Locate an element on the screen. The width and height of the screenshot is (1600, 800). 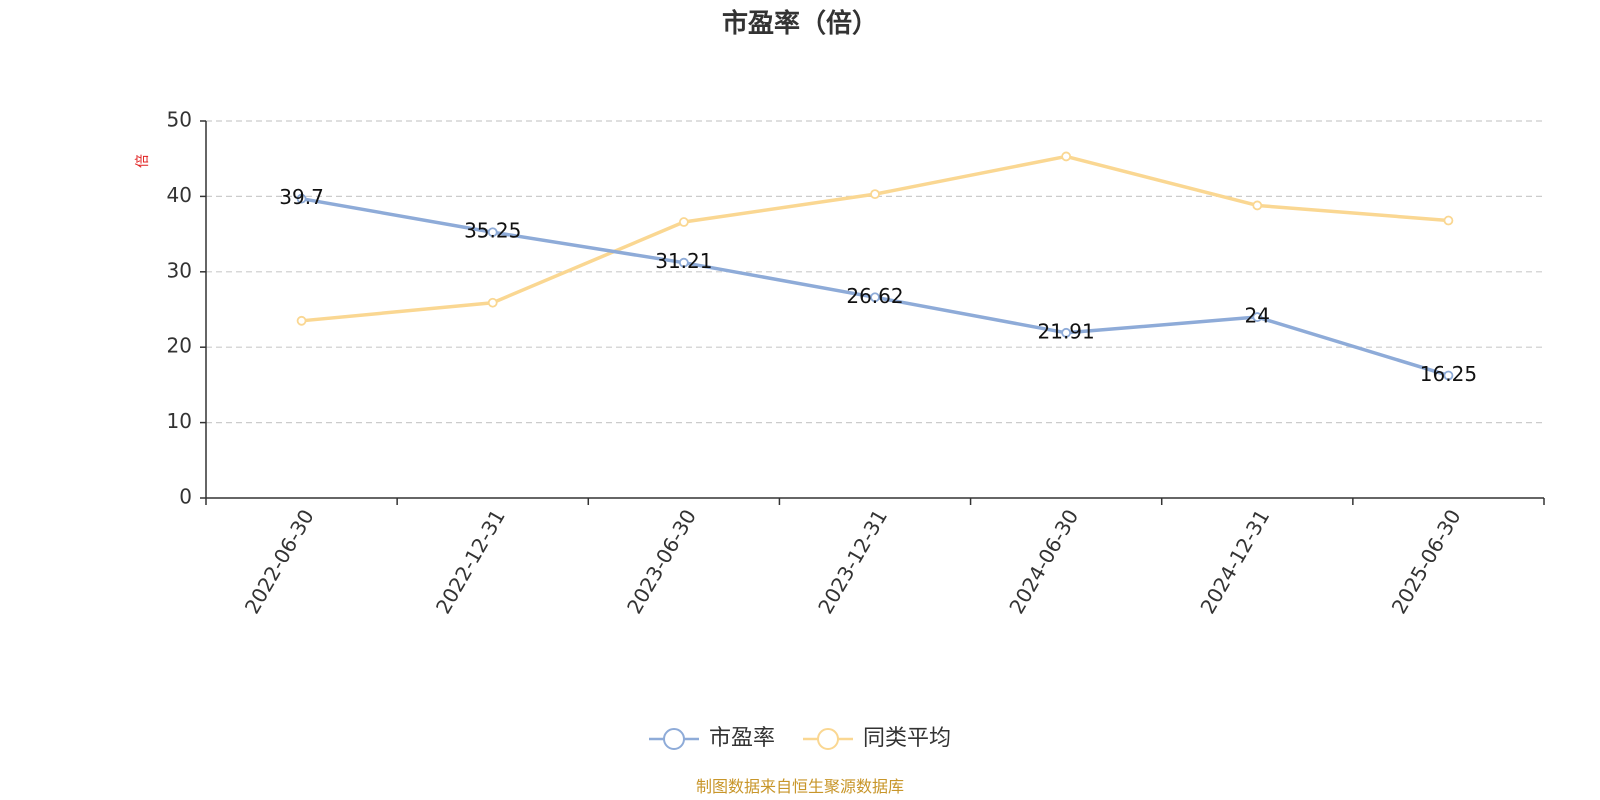
y-tick-label: 20 is located at coordinates (179, 346).